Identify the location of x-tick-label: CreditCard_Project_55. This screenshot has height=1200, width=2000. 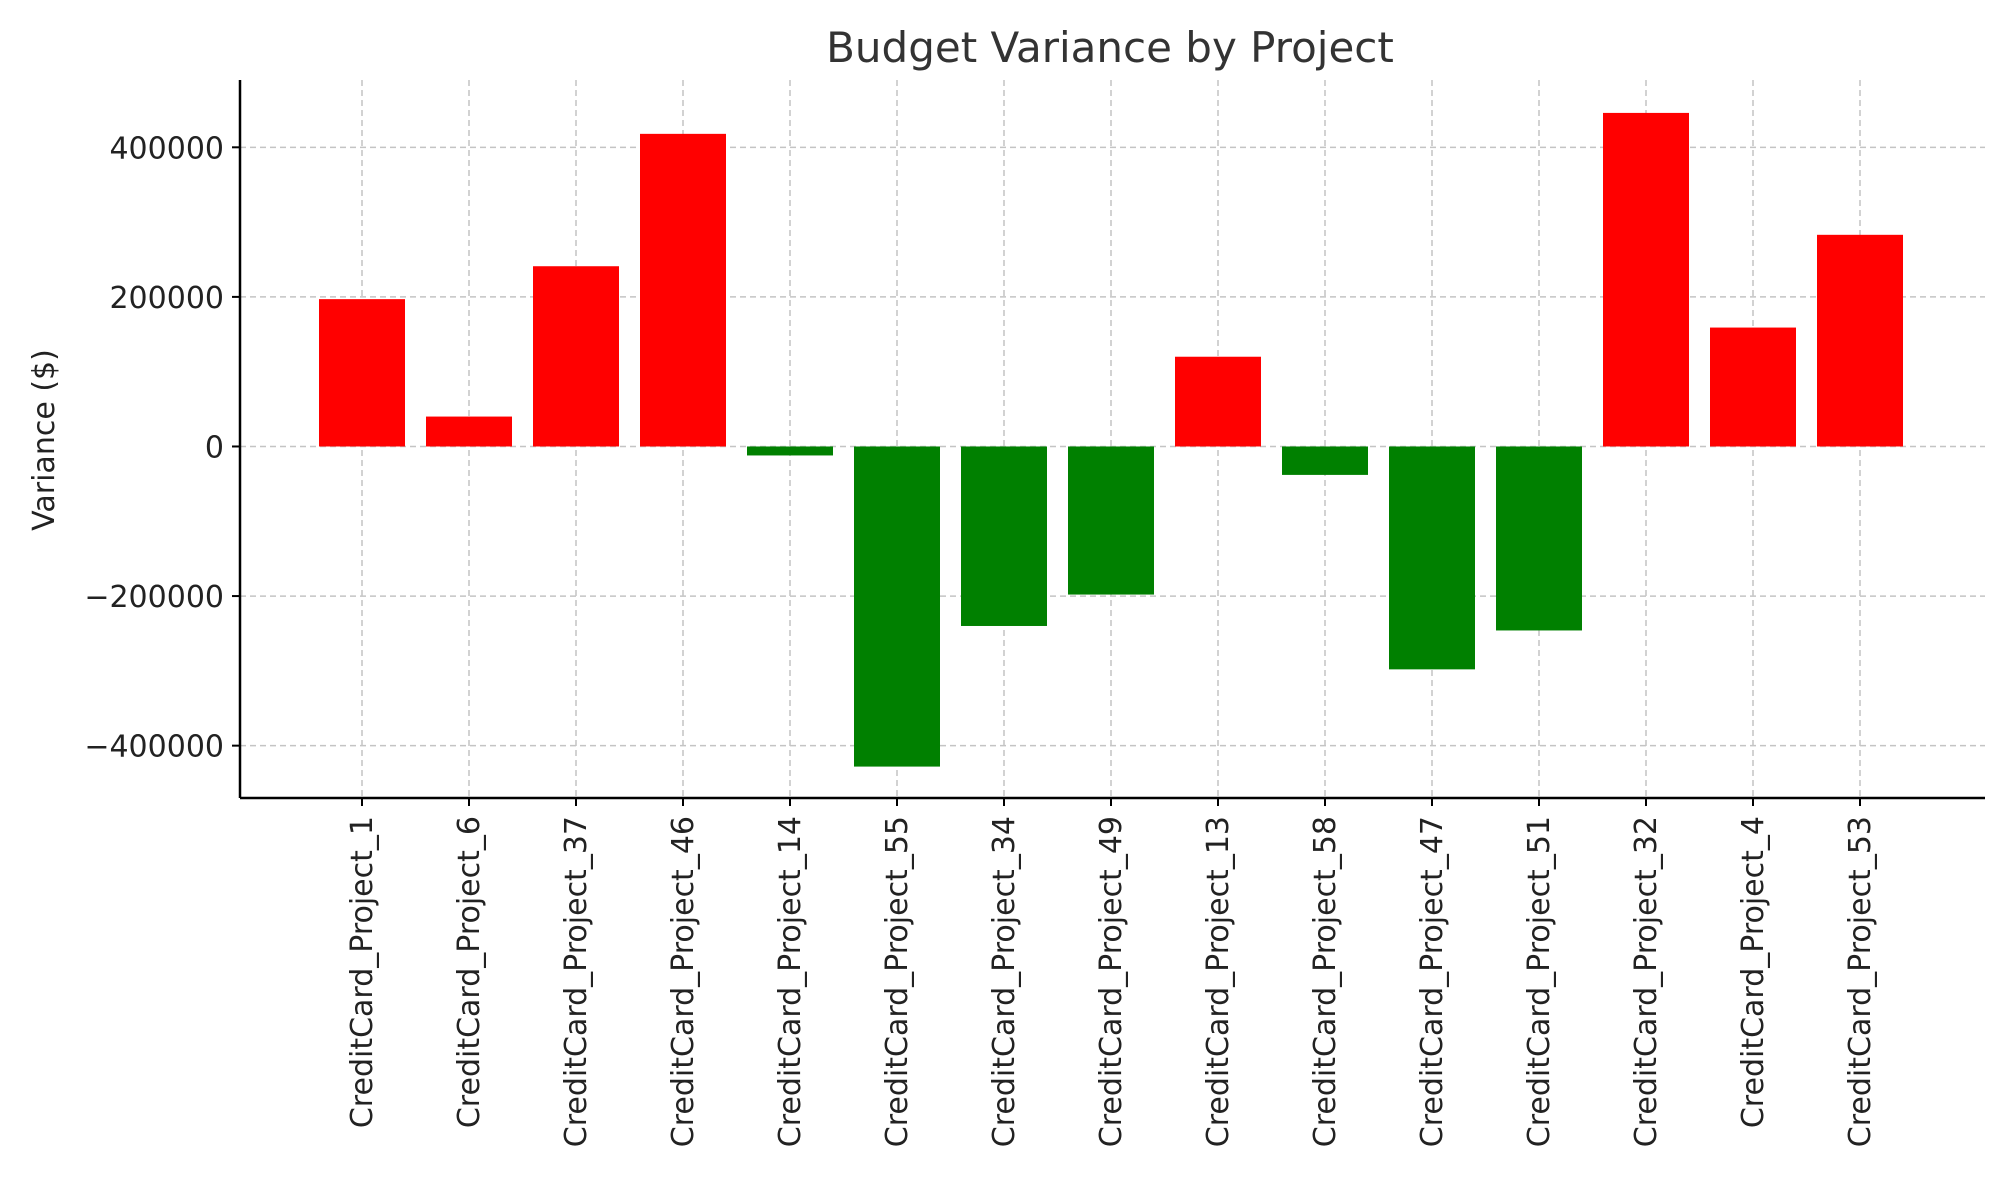
(897, 981).